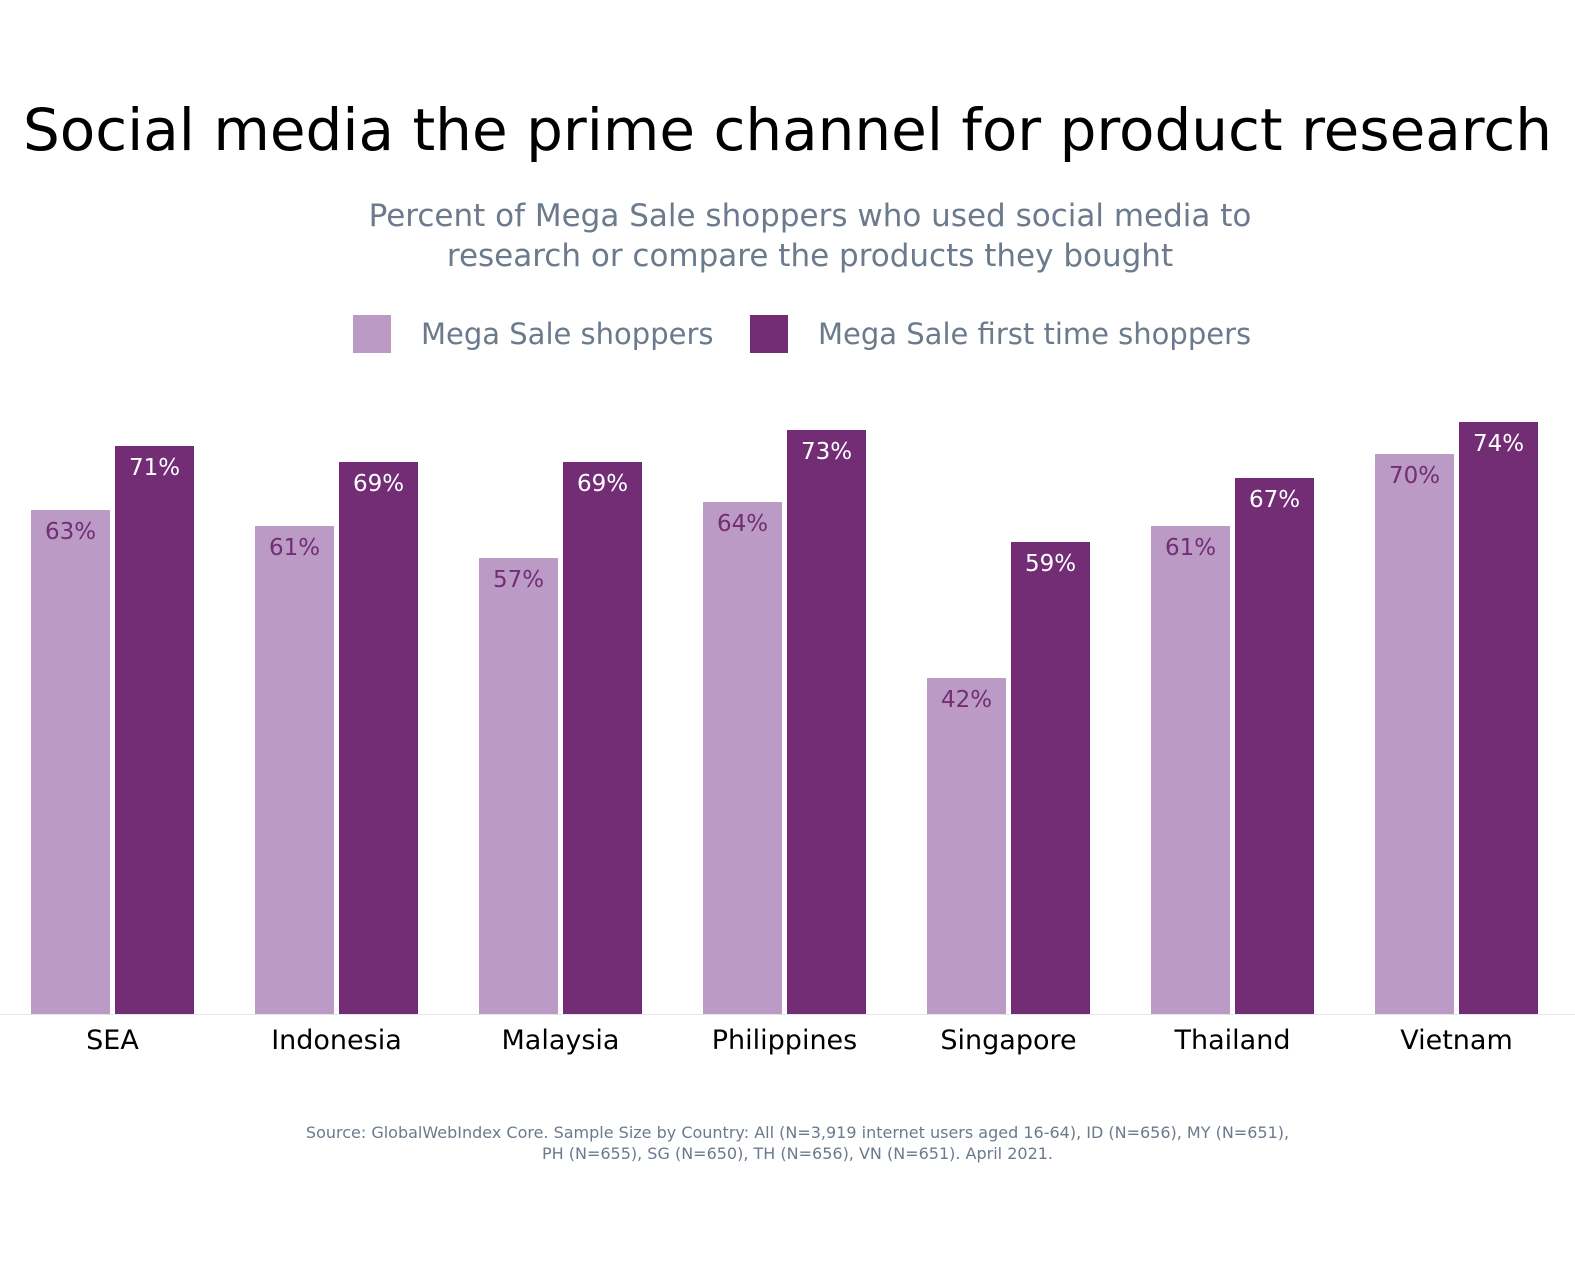 The image size is (1575, 1264). What do you see at coordinates (1498, 444) in the screenshot?
I see `data-label-vietnam-mega-sale-first-time-shoppers: 74%` at bounding box center [1498, 444].